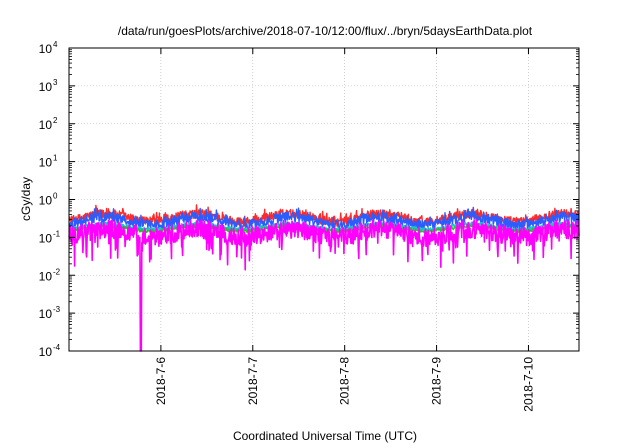 Image resolution: width=640 pixels, height=448 pixels. I want to click on y-tick-exponent: 0, so click(55, 196).